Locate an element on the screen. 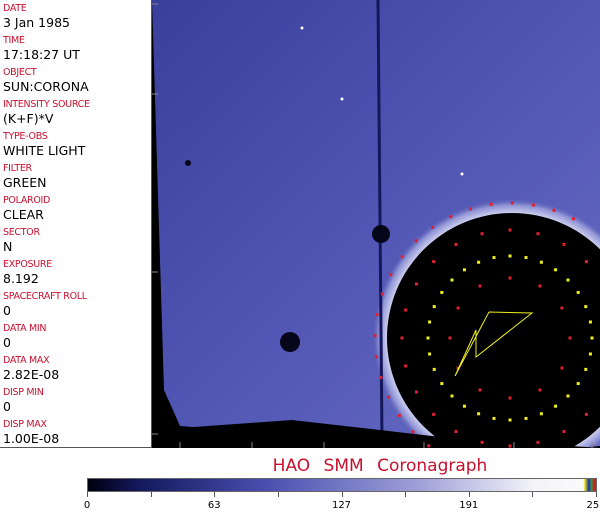 This screenshot has width=600, height=512. field-value: 8.192 is located at coordinates (21, 278).